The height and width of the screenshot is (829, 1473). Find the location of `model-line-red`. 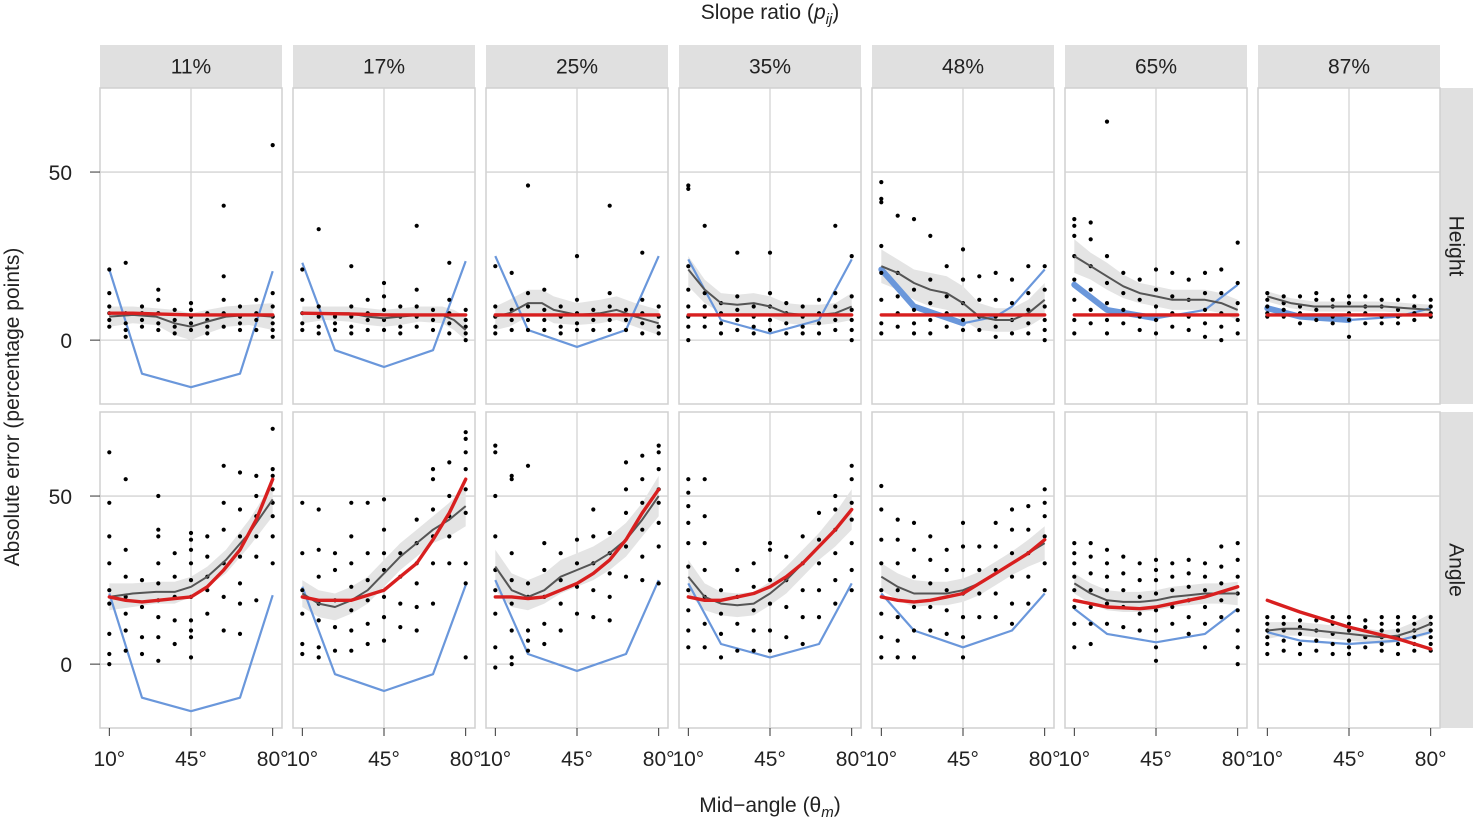

model-line-red is located at coordinates (963, 571).